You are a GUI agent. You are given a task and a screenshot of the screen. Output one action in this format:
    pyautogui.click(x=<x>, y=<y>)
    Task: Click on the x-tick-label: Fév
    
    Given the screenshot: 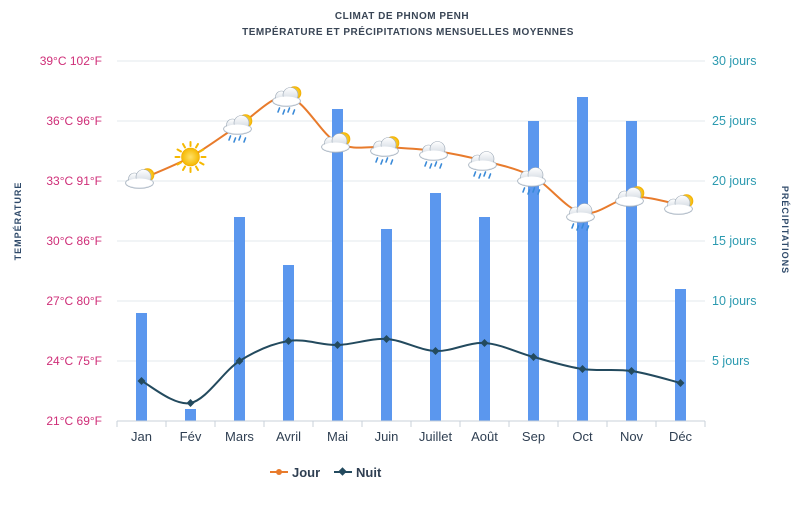 What is the action you would take?
    pyautogui.click(x=191, y=436)
    